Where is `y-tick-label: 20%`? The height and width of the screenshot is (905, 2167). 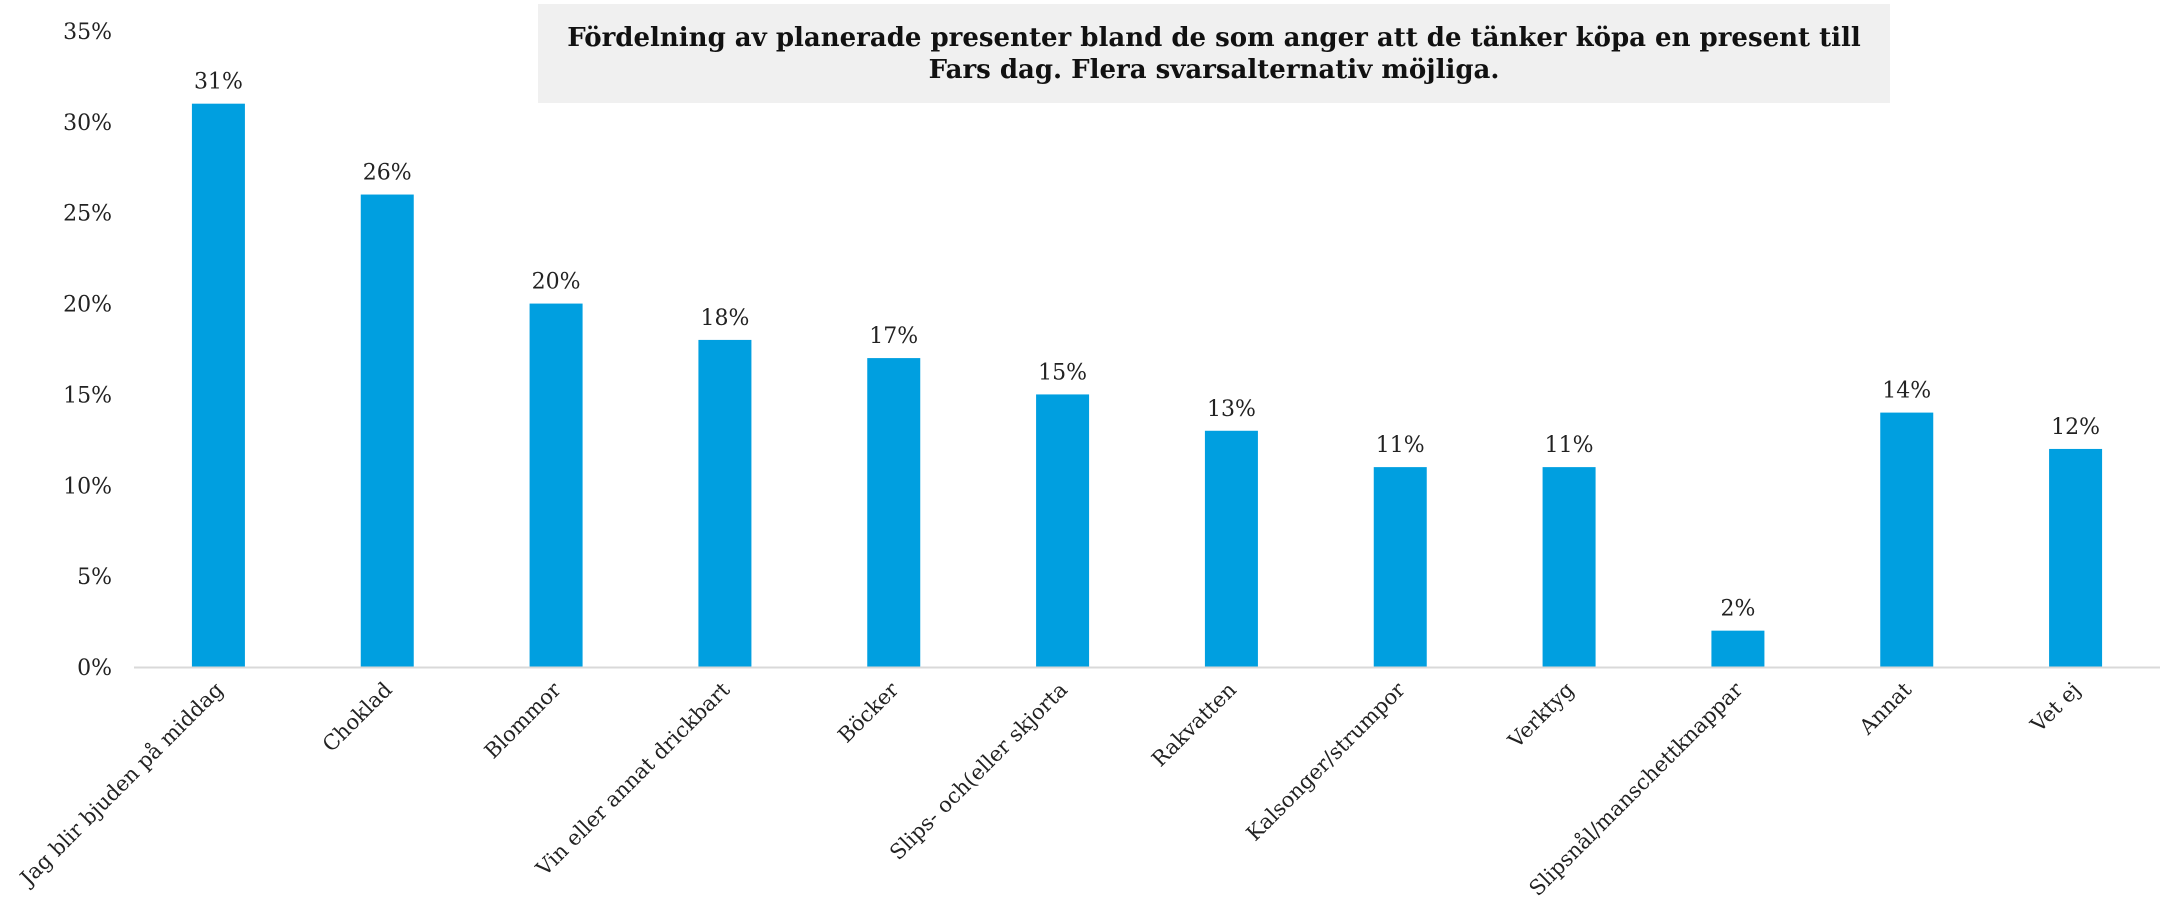 y-tick-label: 20% is located at coordinates (87, 305).